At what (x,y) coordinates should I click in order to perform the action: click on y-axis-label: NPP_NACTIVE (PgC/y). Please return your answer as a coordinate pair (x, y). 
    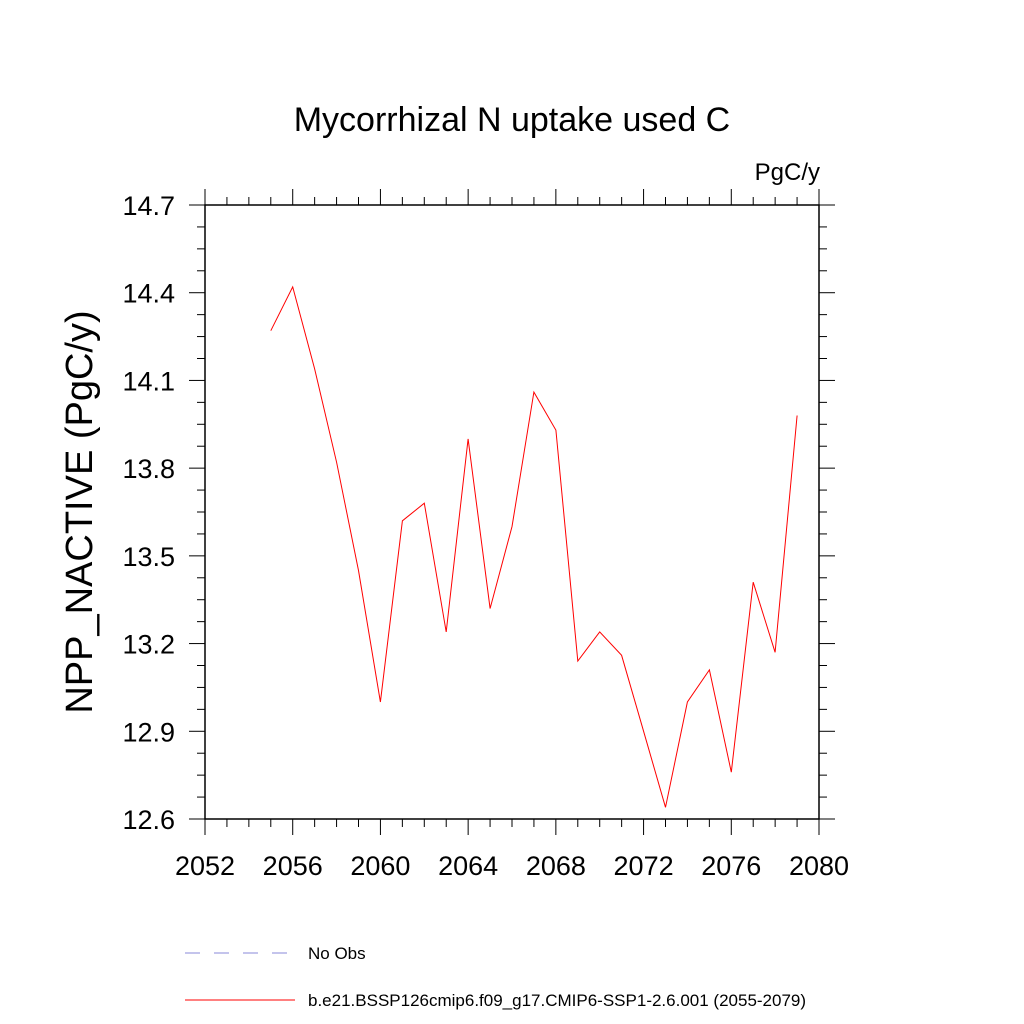
    Looking at the image, I should click on (80, 511).